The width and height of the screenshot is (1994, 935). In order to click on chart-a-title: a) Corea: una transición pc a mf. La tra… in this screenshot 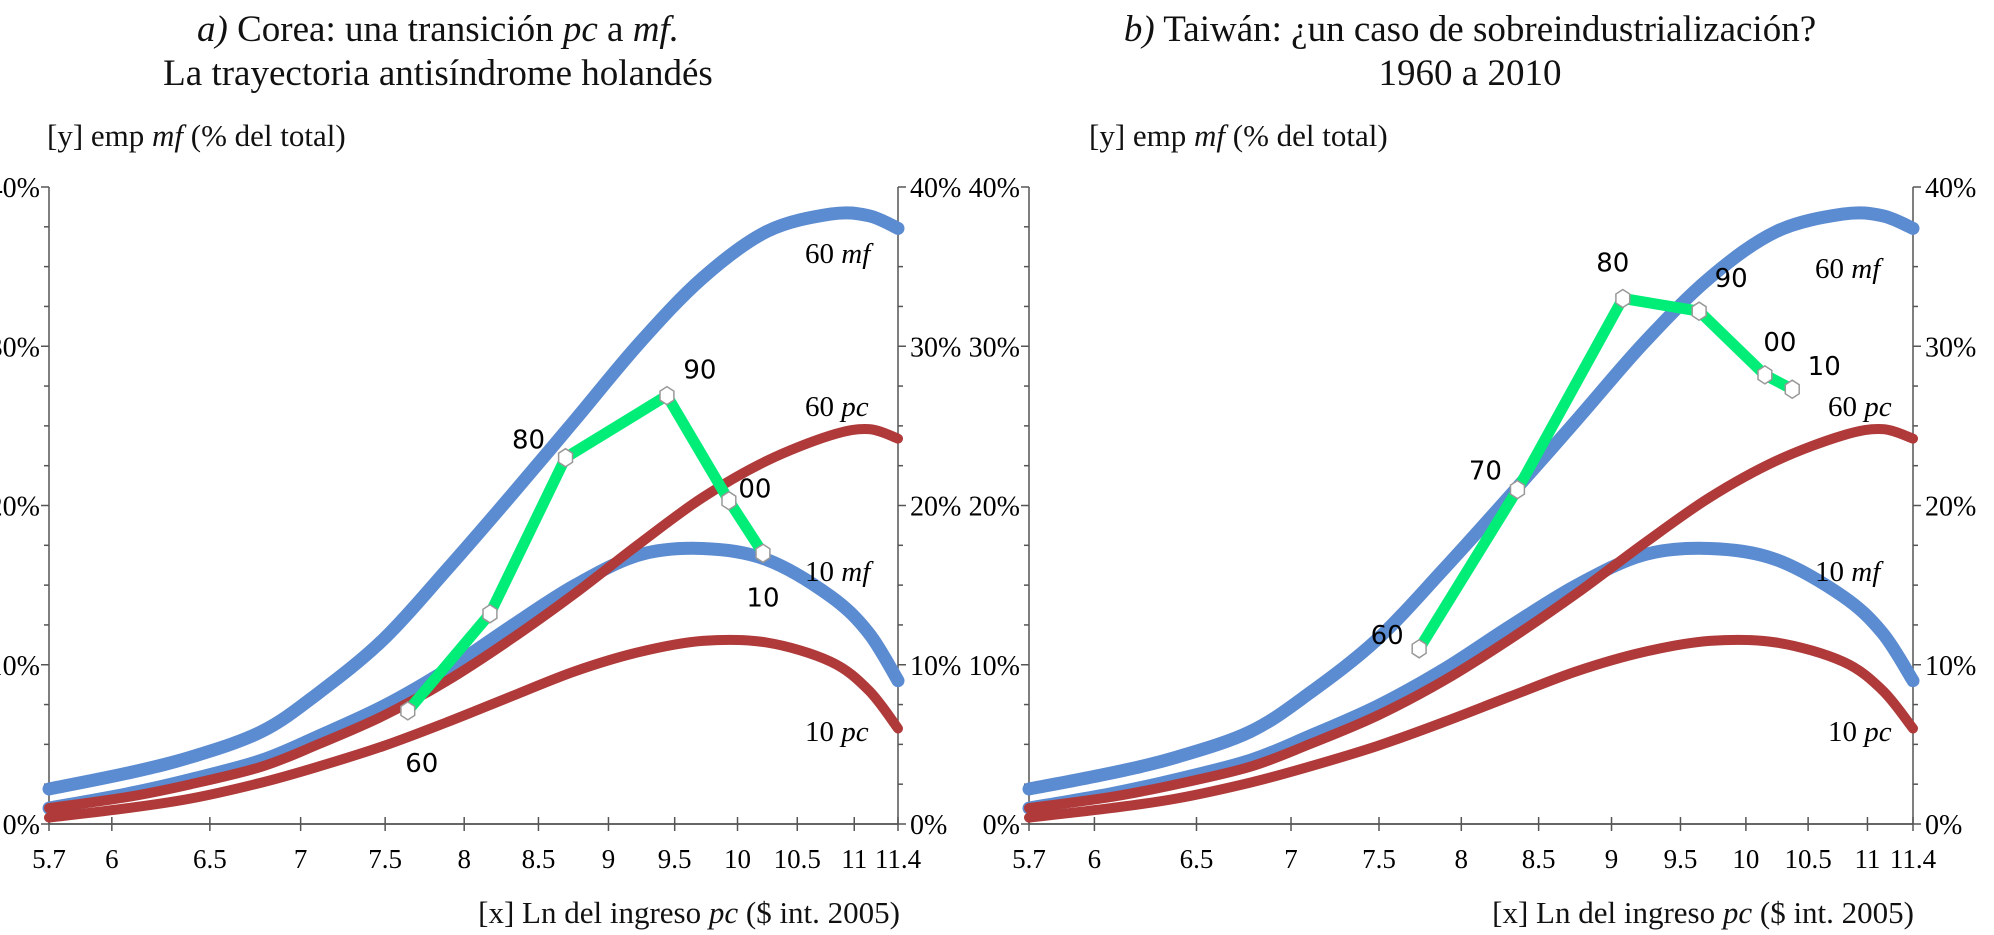, I will do `click(444, 52)`.